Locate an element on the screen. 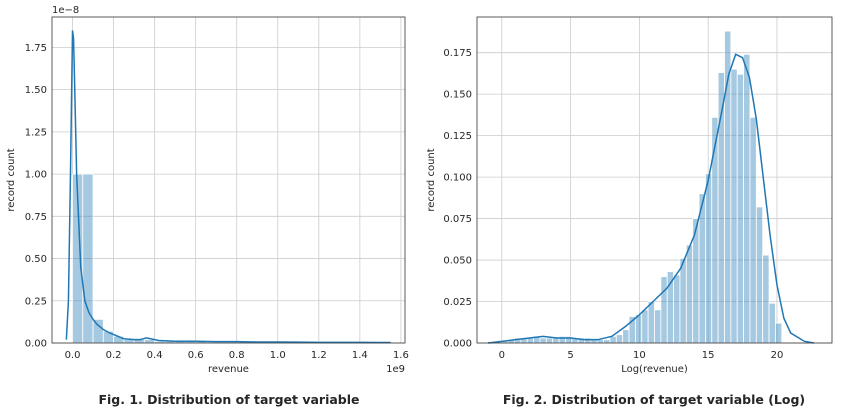  x-offset-label: 1e9 is located at coordinates (395, 369).